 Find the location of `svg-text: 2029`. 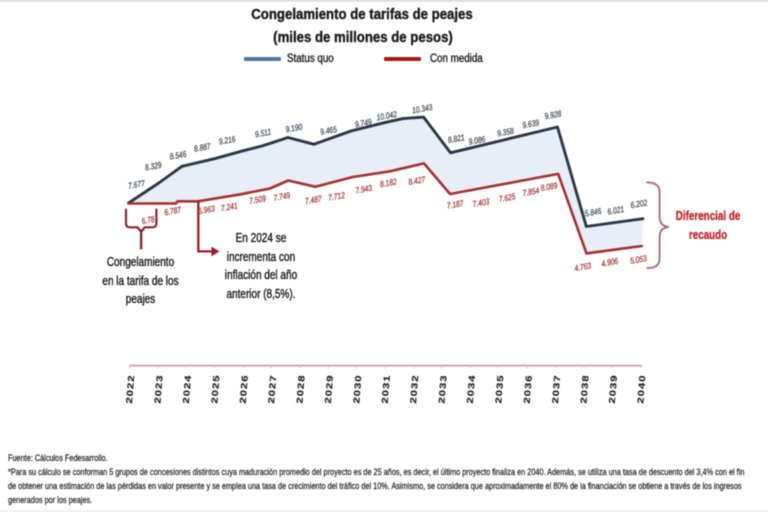

svg-text: 2029 is located at coordinates (330, 389).